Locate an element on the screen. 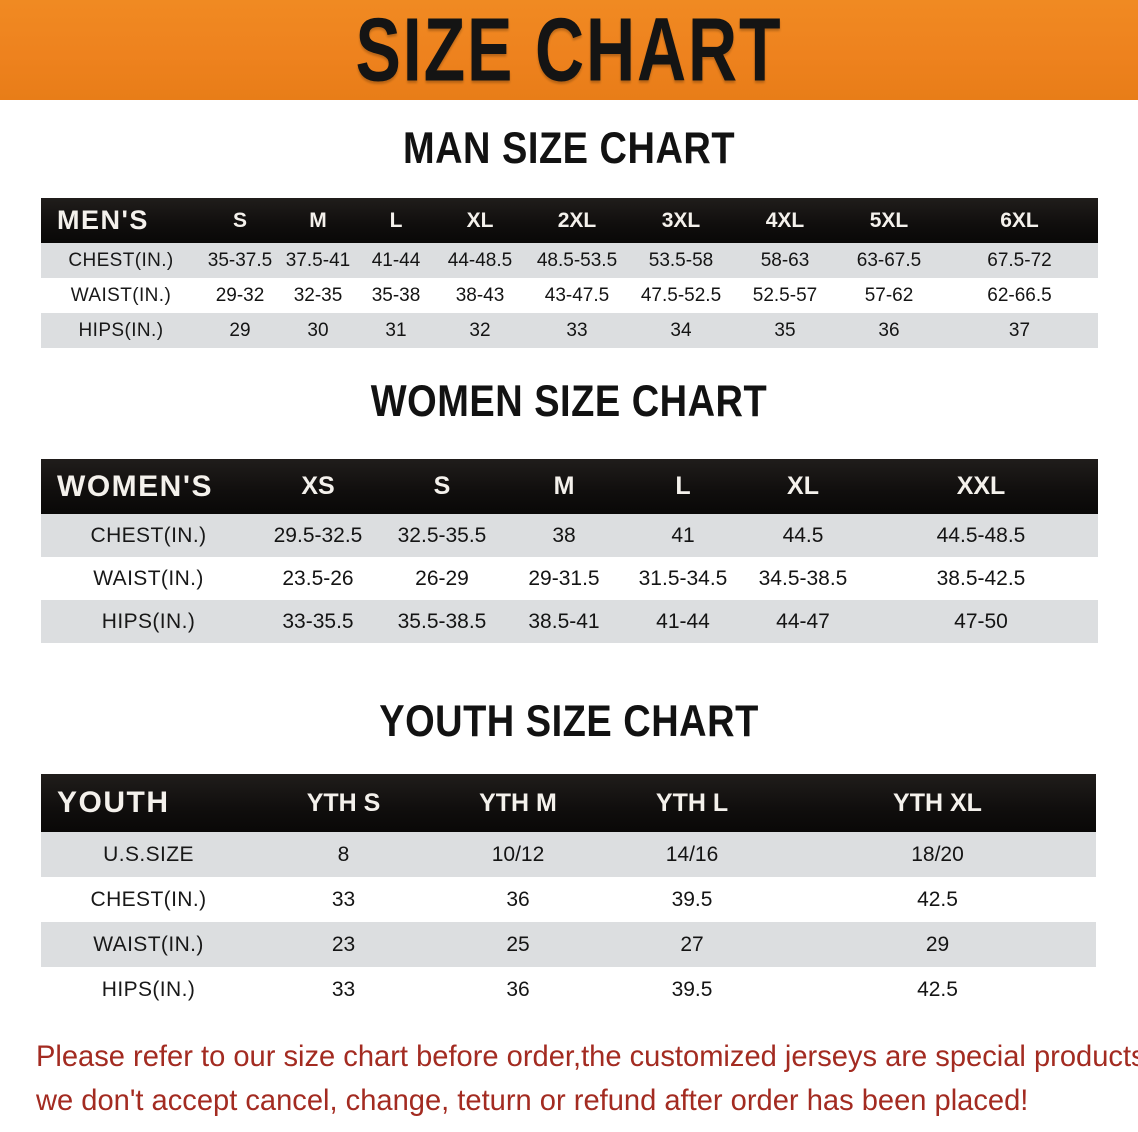  man-hips-3xl: 34 is located at coordinates (681, 330).